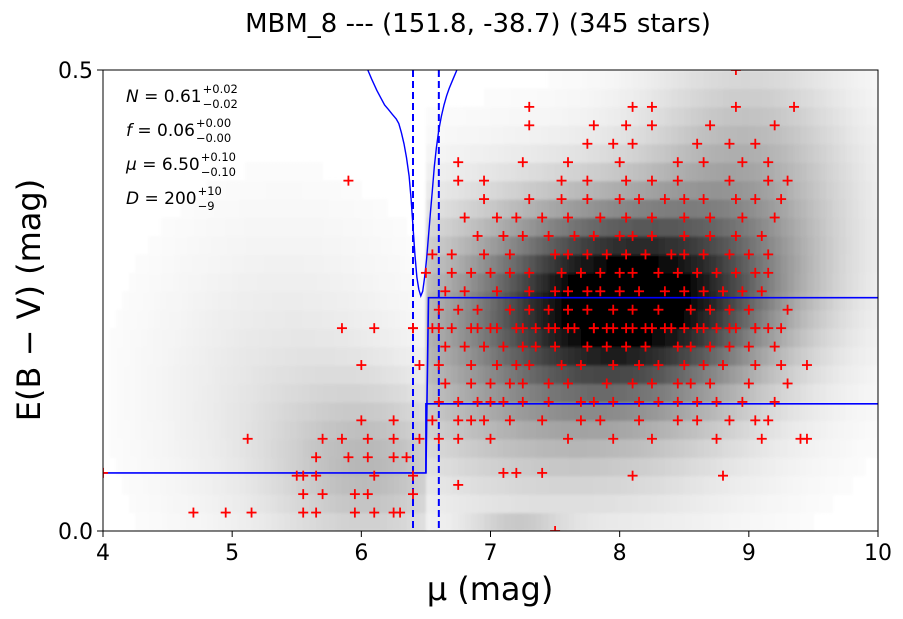 The image size is (903, 619). Describe the element at coordinates (220, 89) in the screenshot. I see `fit-annotation-upper: +0.02` at that location.